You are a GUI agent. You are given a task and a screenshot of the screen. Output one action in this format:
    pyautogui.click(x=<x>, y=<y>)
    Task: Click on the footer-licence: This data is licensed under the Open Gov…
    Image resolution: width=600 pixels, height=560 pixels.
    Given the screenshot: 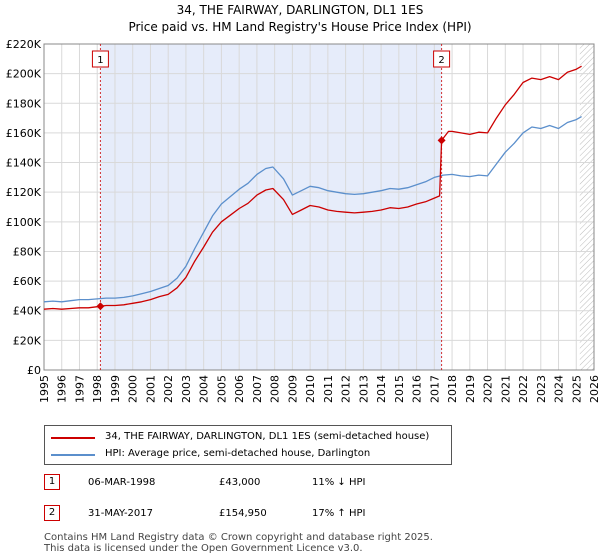 What is the action you would take?
    pyautogui.click(x=203, y=548)
    